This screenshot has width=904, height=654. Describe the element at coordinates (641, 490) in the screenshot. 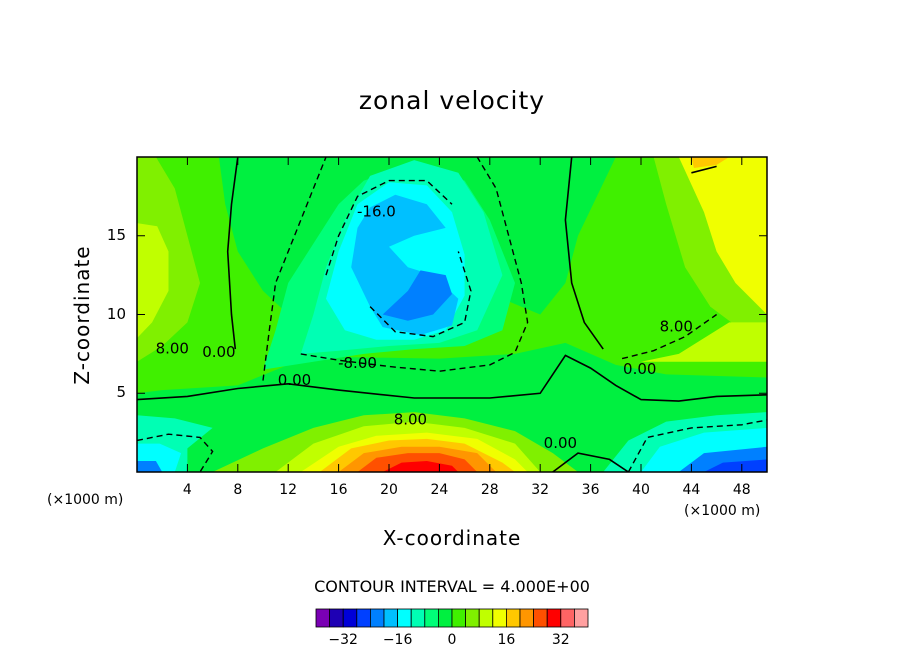

I see `x-tick-label: 40` at that location.